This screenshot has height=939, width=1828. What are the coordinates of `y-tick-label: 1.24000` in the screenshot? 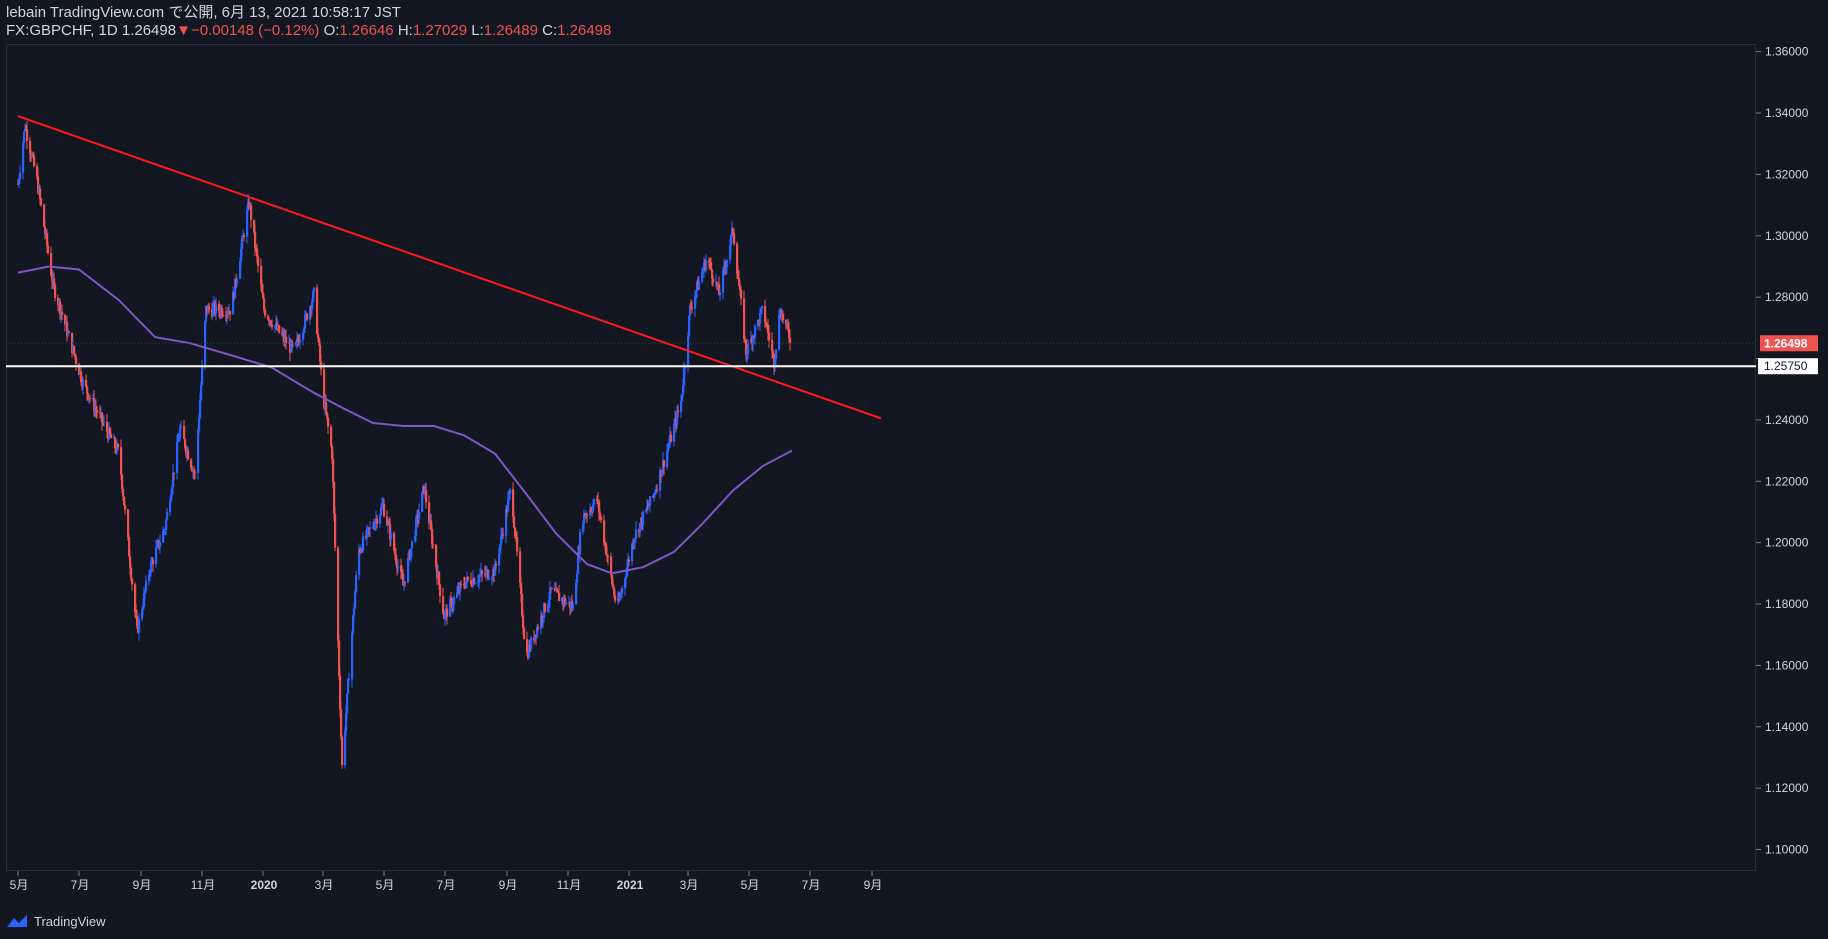 It's located at (1787, 420).